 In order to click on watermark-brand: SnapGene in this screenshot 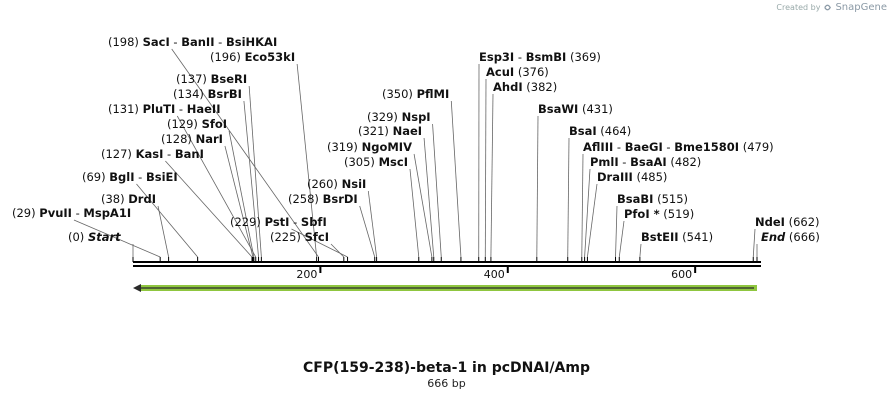, I will do `click(861, 7)`.